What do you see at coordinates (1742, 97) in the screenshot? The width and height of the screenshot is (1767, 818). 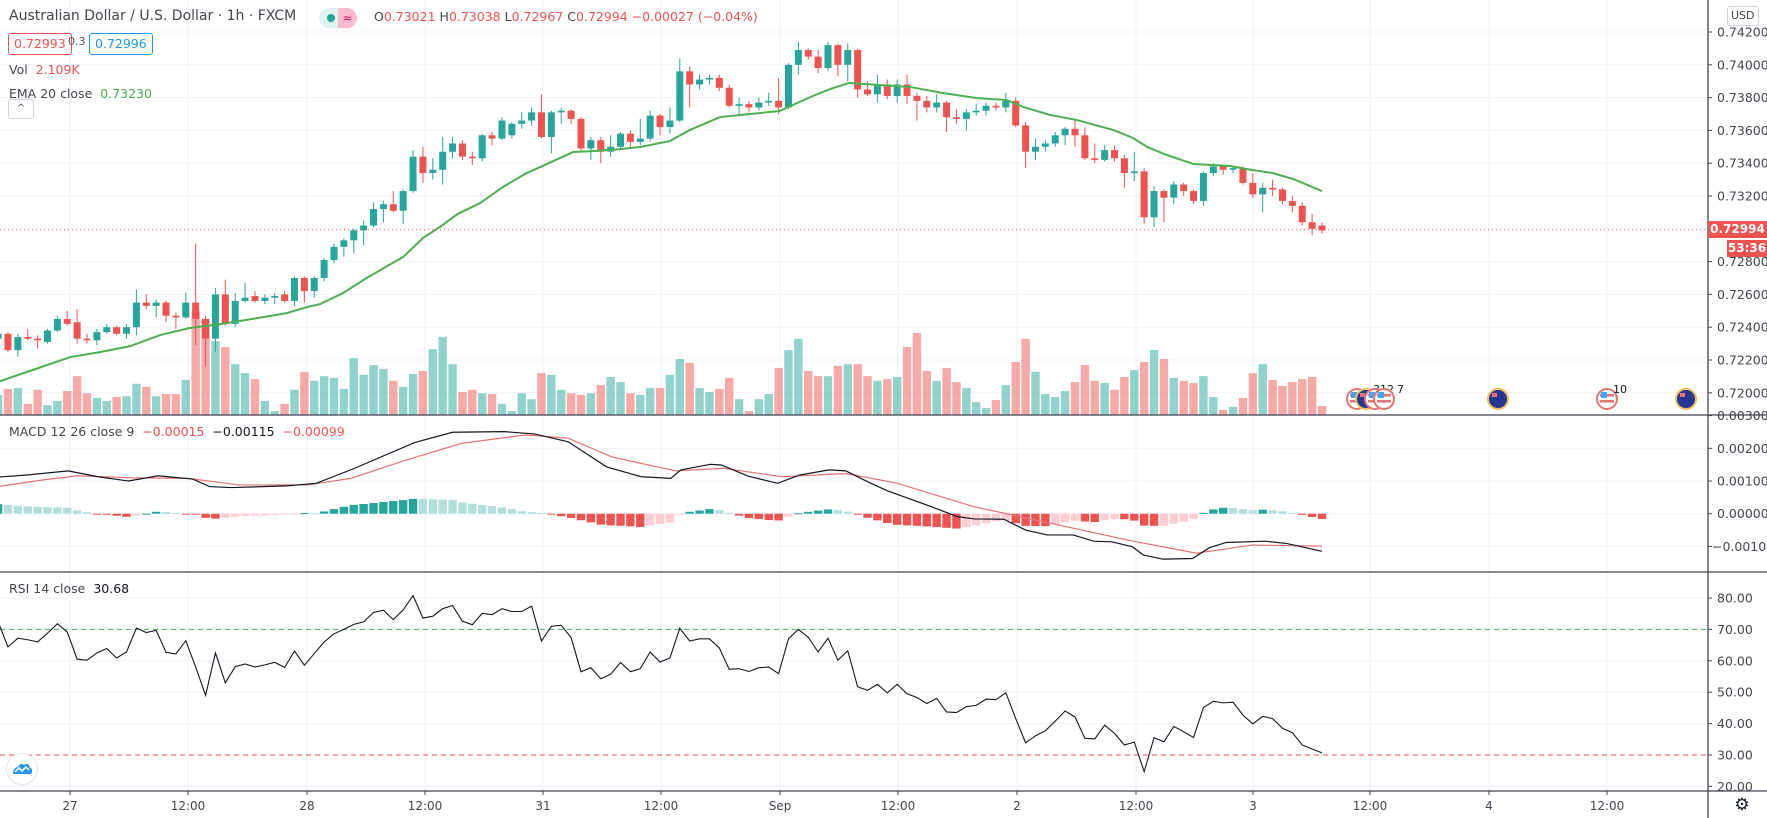 I see `price-tick-label: 0.73800` at bounding box center [1742, 97].